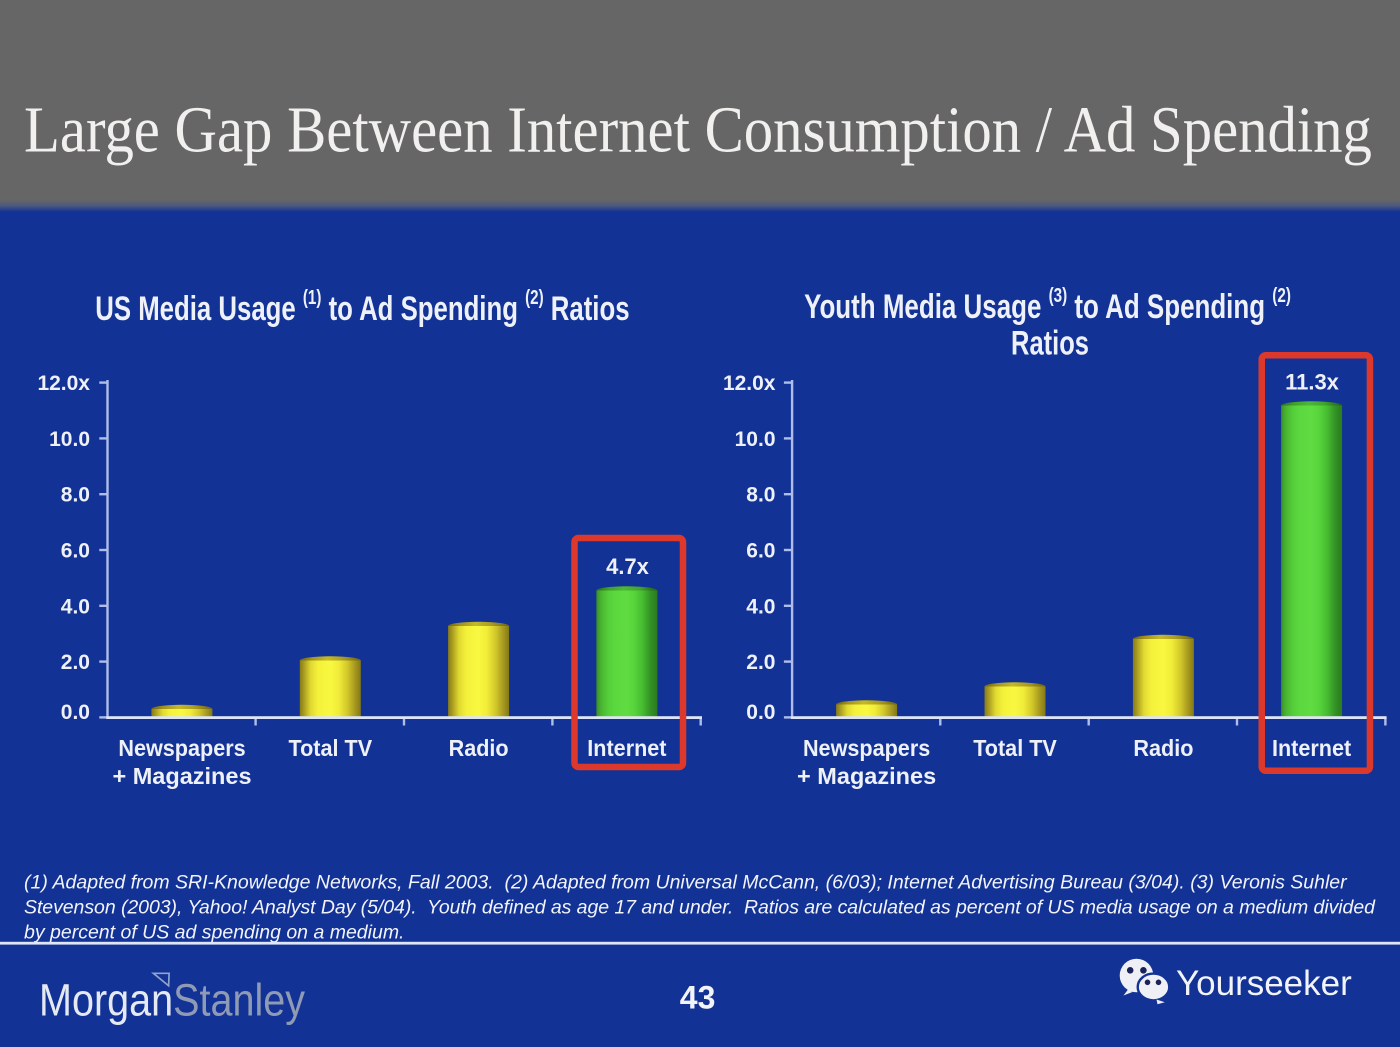 Image resolution: width=1400 pixels, height=1047 pixels. What do you see at coordinates (1050, 343) in the screenshot?
I see `svg-text: Ratios` at bounding box center [1050, 343].